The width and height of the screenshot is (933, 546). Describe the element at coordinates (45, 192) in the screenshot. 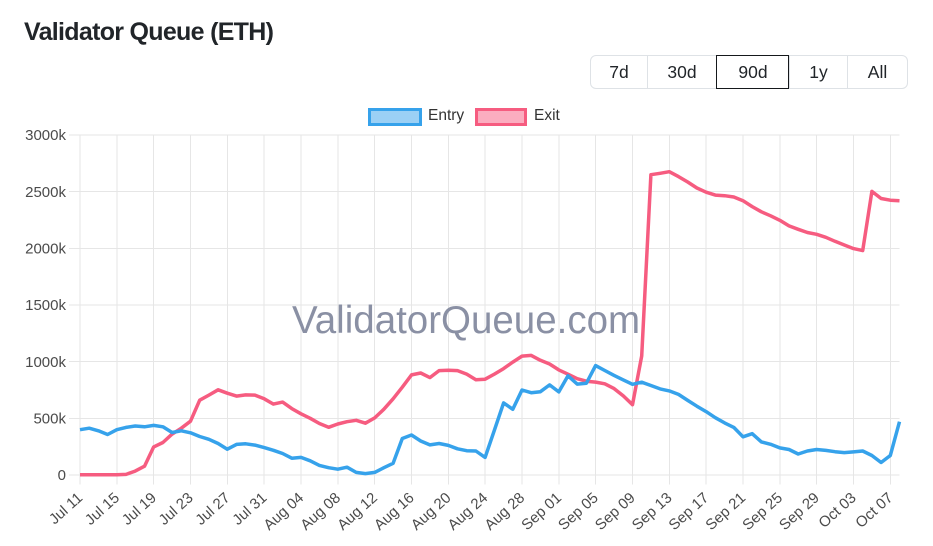

I see `svg-text: 2500k` at that location.